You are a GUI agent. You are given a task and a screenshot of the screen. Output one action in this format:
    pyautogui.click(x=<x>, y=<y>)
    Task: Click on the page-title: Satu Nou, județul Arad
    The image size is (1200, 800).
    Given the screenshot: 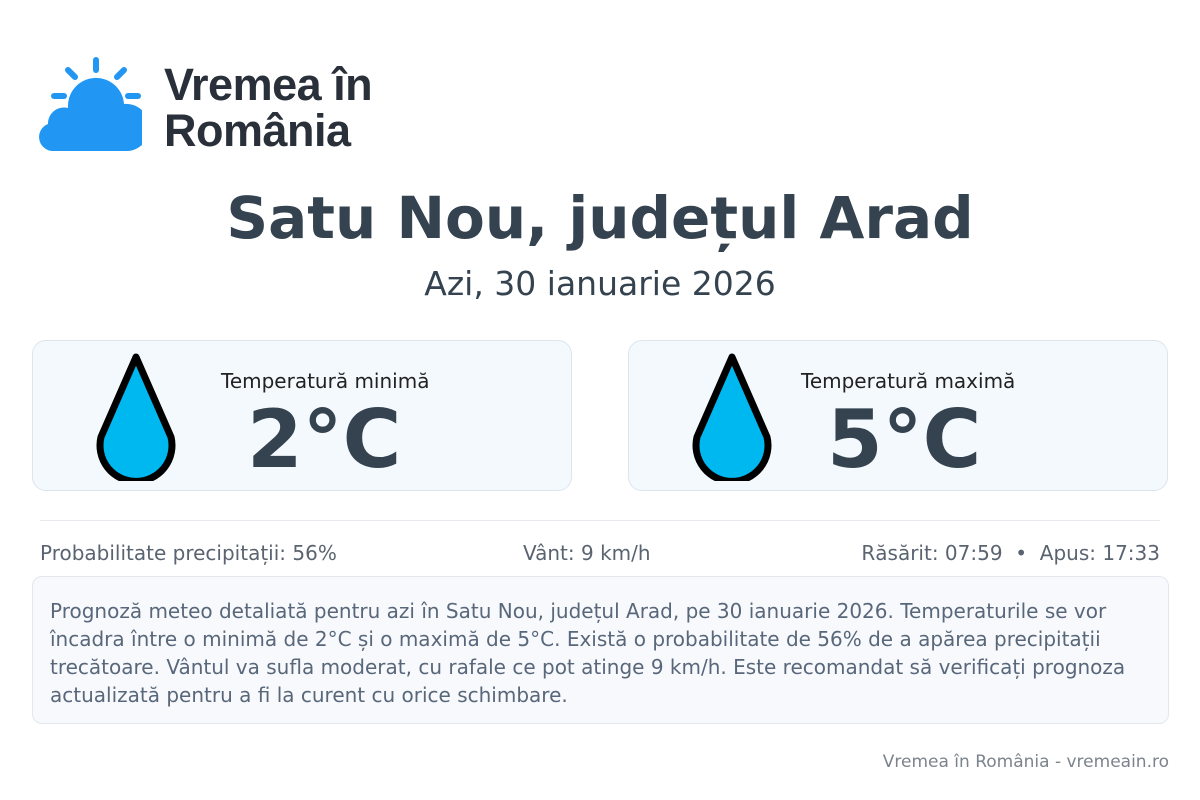 What is the action you would take?
    pyautogui.click(x=600, y=218)
    